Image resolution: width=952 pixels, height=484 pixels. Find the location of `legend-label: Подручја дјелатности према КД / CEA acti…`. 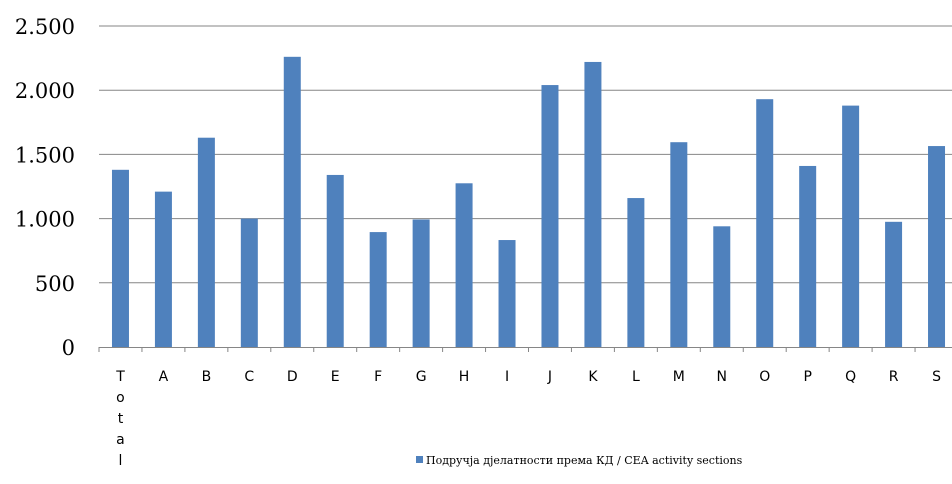

legend-label: Подручја дјелатности према КД / CEA acti… is located at coordinates (584, 460).